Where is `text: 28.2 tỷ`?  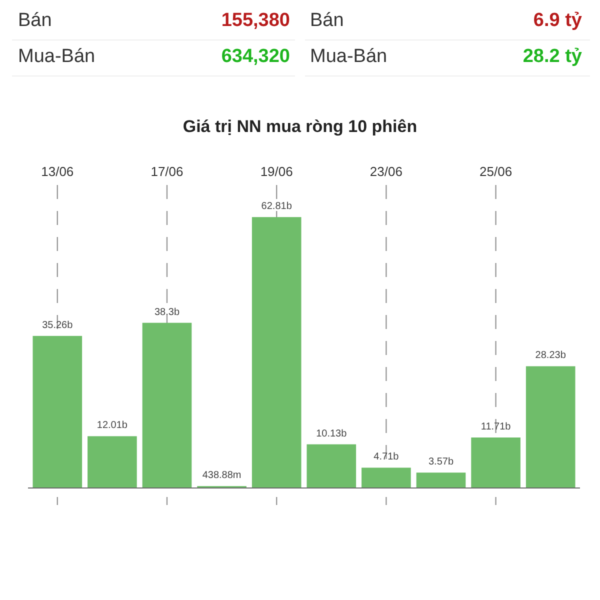
text: 28.2 tỷ is located at coordinates (552, 56).